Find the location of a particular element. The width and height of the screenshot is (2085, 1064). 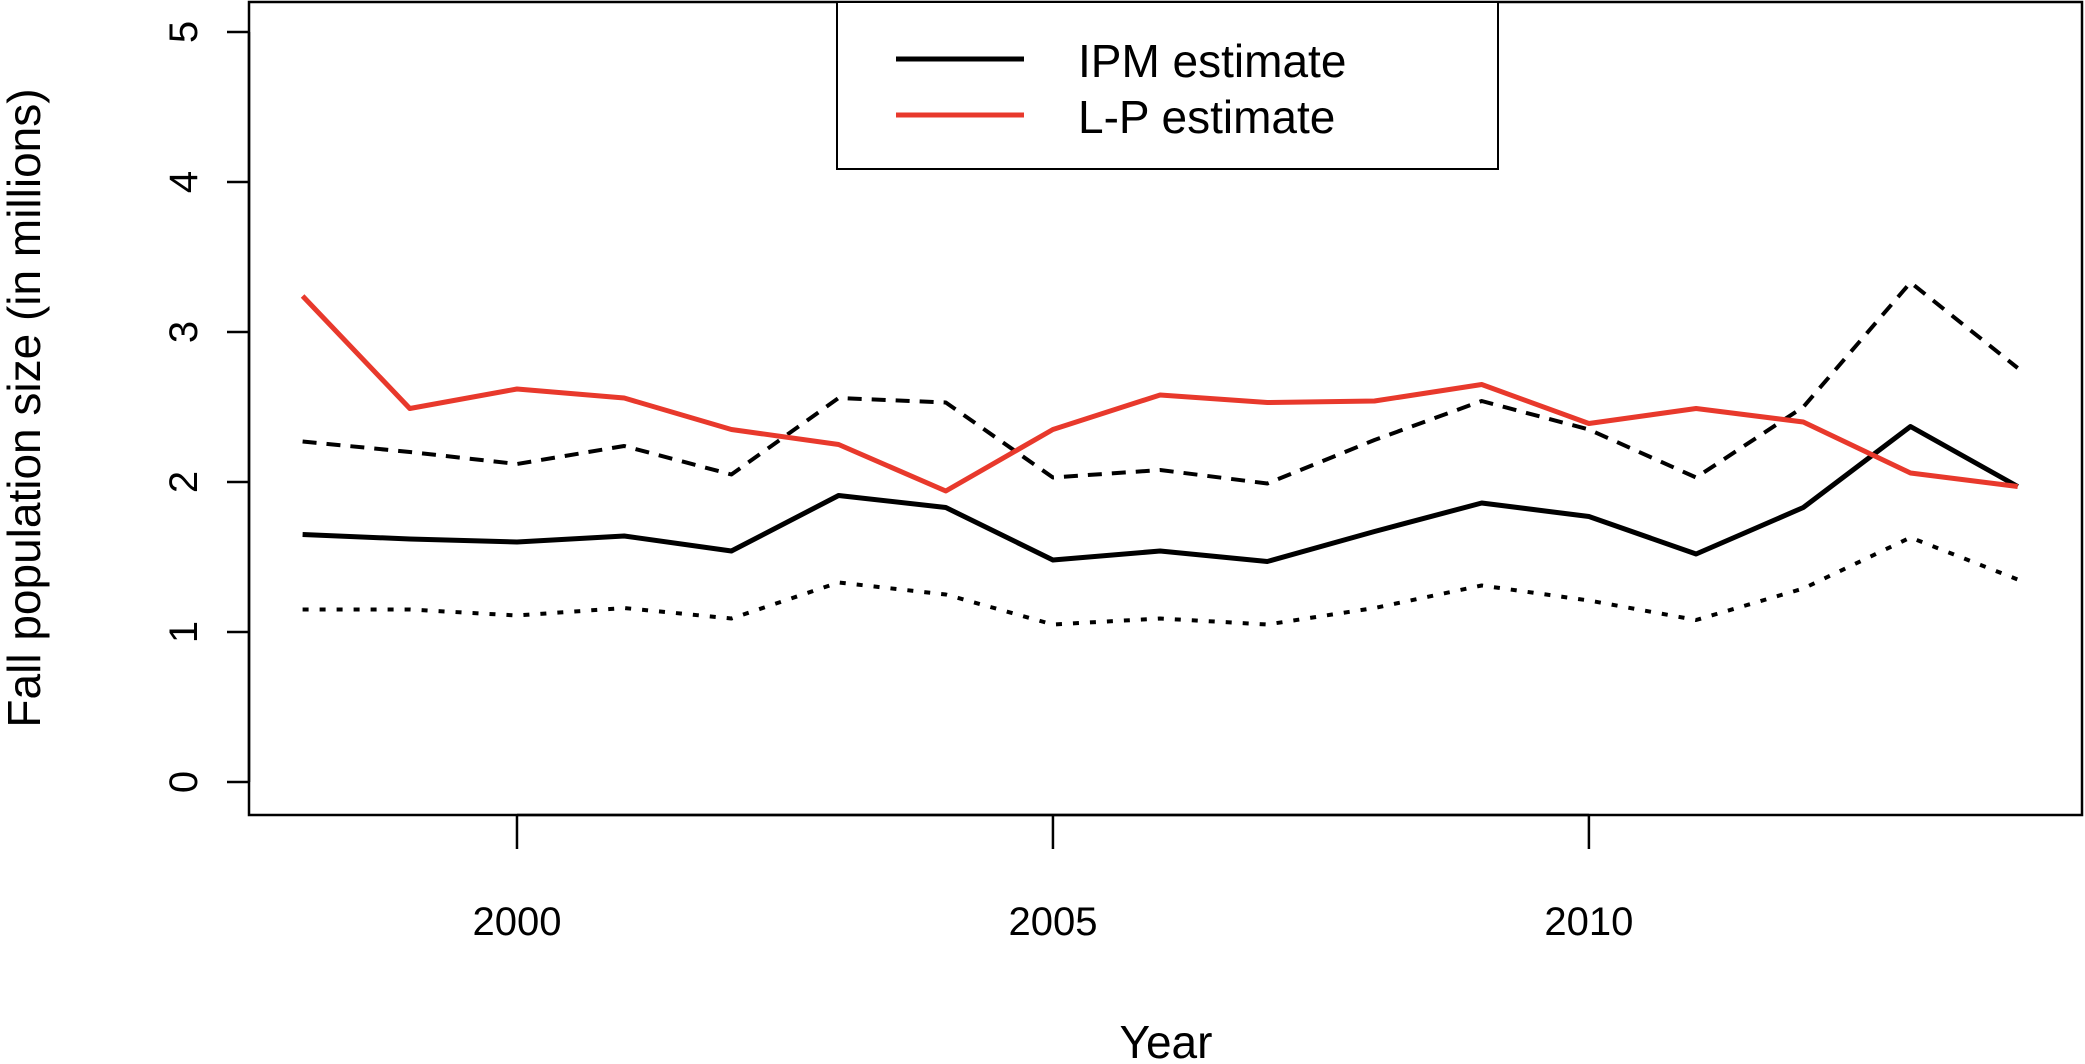

y-axis-title: Fall population size (in millions) is located at coordinates (25, 407).